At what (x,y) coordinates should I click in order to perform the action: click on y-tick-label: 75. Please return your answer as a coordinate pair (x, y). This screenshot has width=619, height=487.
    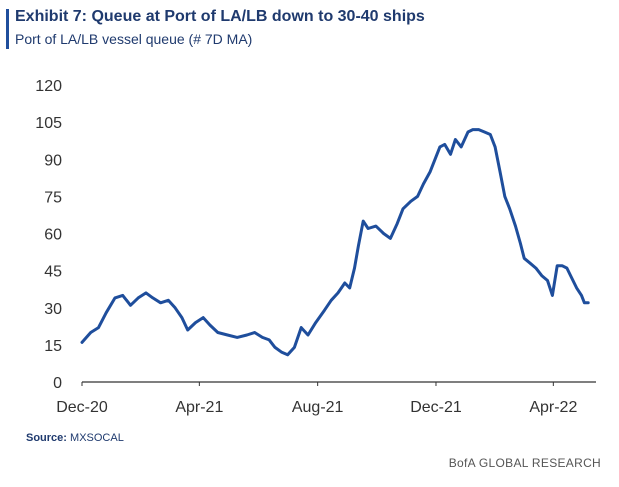
    Looking at the image, I should click on (53, 197).